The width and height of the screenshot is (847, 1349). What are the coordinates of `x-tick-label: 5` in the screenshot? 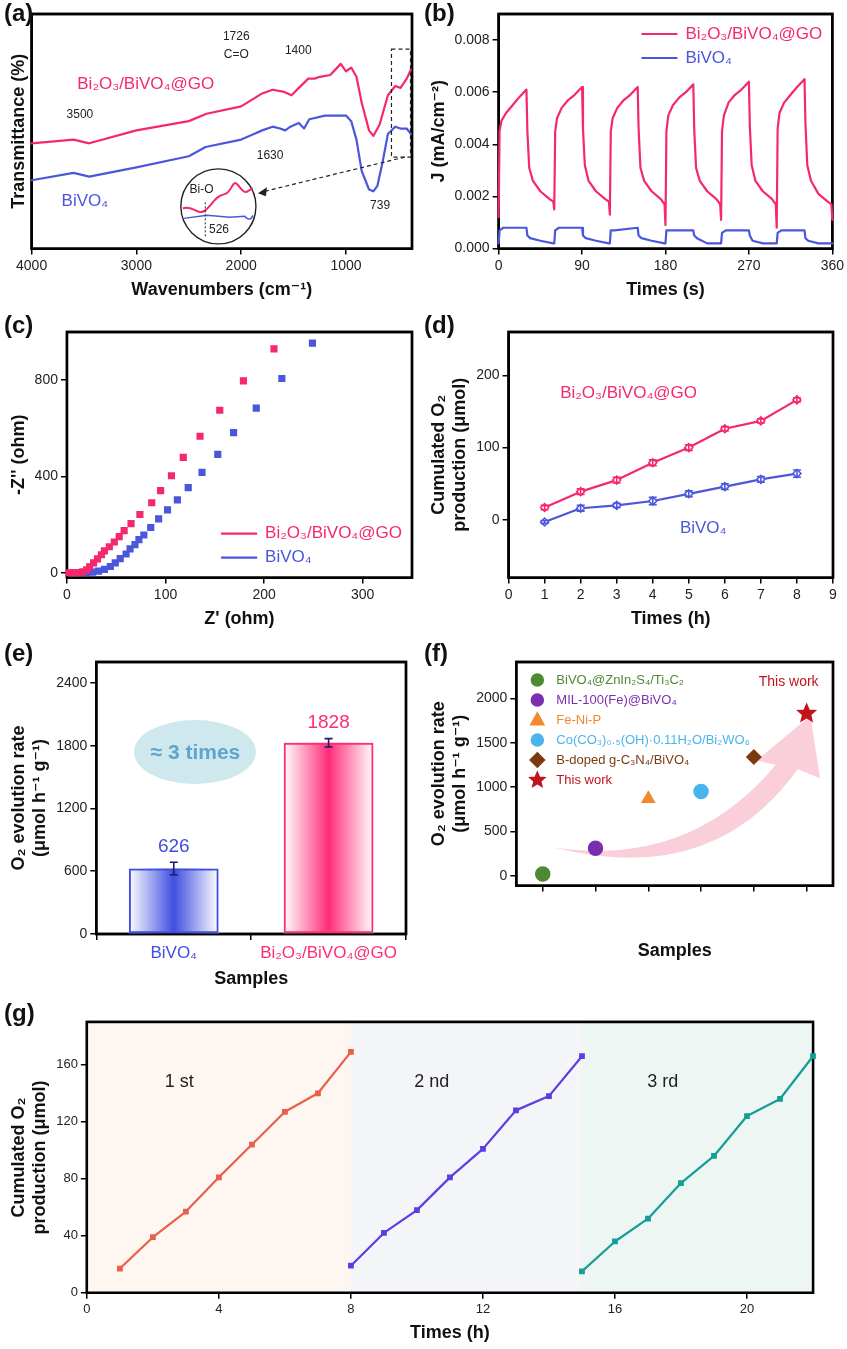 It's located at (688, 593).